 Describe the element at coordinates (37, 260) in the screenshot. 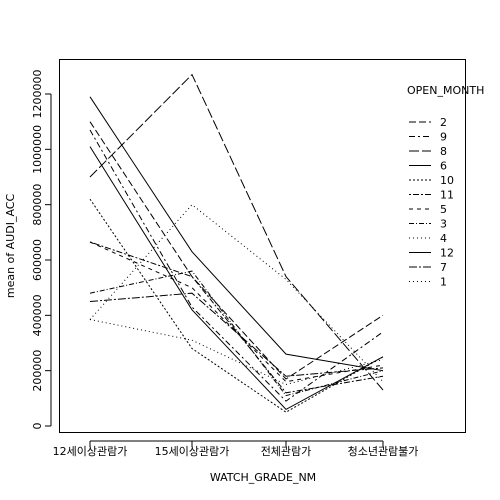

I see `y-tick-label: 600000` at that location.